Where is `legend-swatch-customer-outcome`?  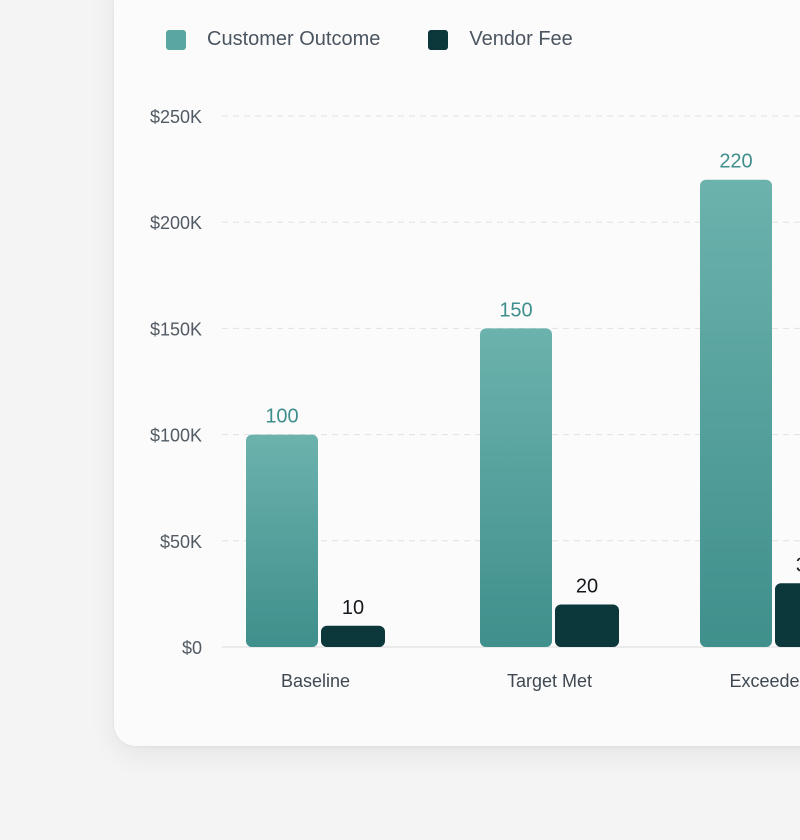
legend-swatch-customer-outcome is located at coordinates (176, 39).